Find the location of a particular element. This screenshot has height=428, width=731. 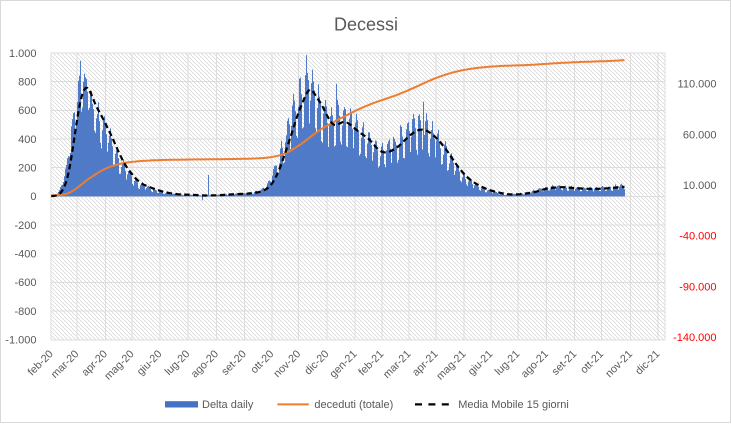

svg-text: Decessi is located at coordinates (366, 25).